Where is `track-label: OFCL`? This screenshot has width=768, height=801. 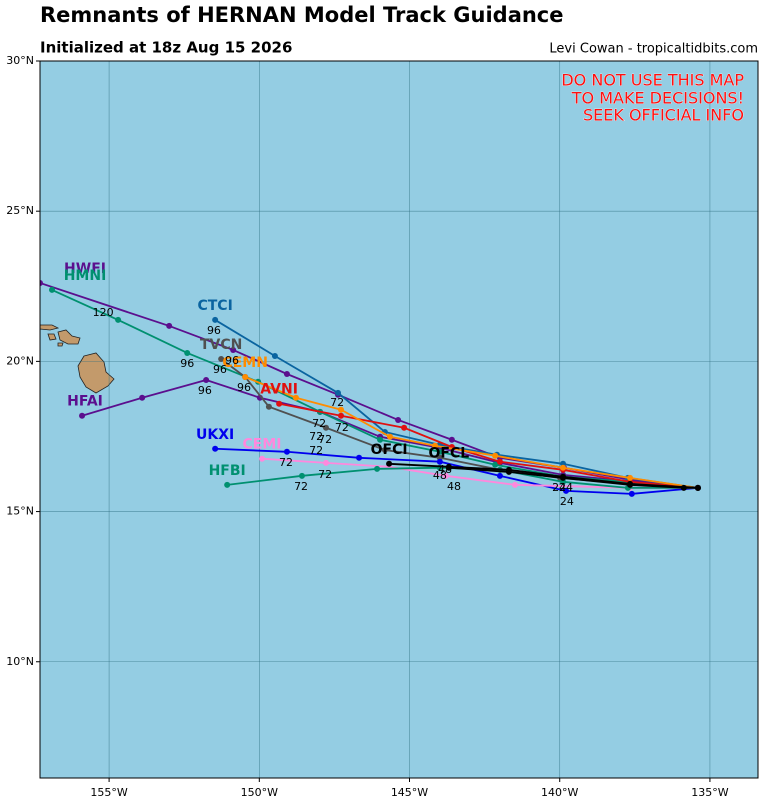
track-label: OFCL is located at coordinates (449, 454).